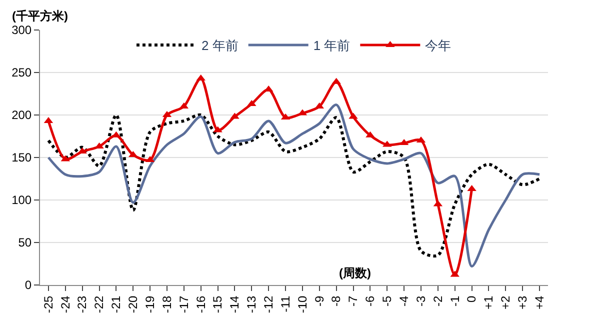  What do you see at coordinates (489, 302) in the screenshot?
I see `x-tick-label: +1` at bounding box center [489, 302].